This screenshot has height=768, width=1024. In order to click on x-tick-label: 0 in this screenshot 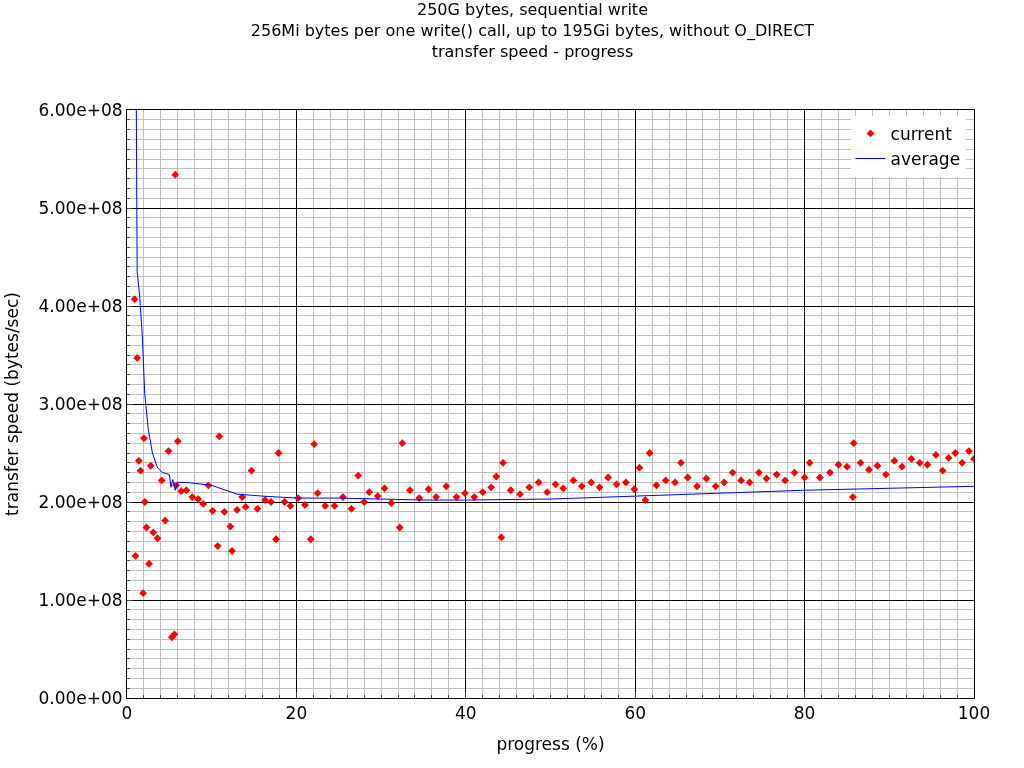, I will do `click(127, 713)`.